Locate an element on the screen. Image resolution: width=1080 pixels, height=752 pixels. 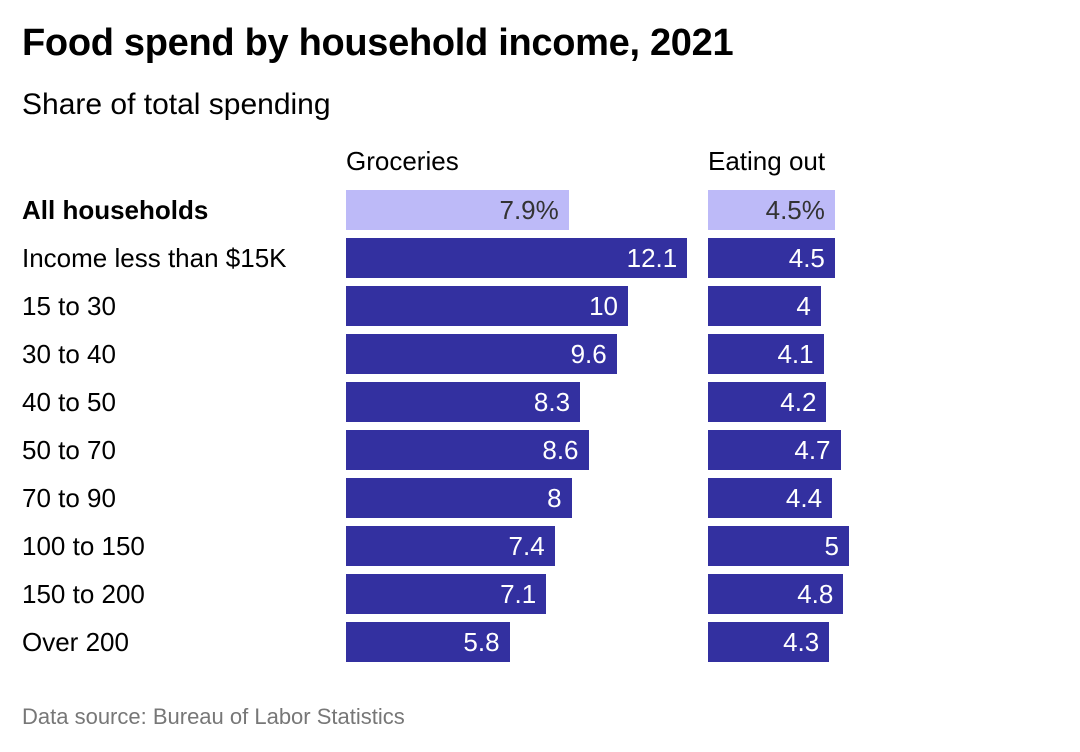
groceries-value-label: 7.1 is located at coordinates (518, 594).